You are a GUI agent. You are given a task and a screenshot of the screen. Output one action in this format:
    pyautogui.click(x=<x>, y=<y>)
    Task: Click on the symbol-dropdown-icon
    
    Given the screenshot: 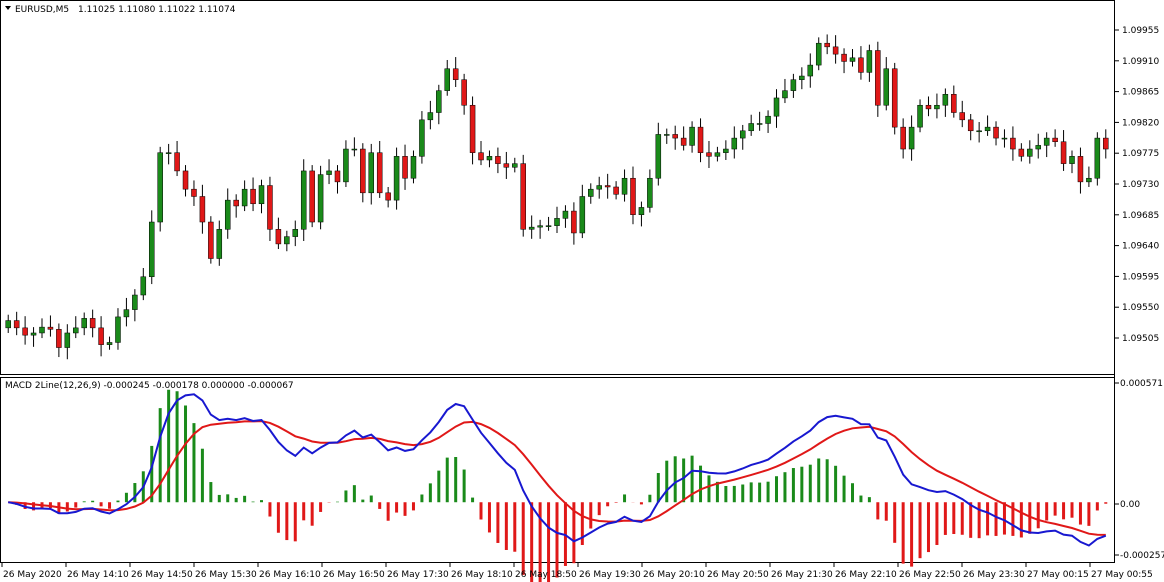 What is the action you would take?
    pyautogui.click(x=8, y=8)
    